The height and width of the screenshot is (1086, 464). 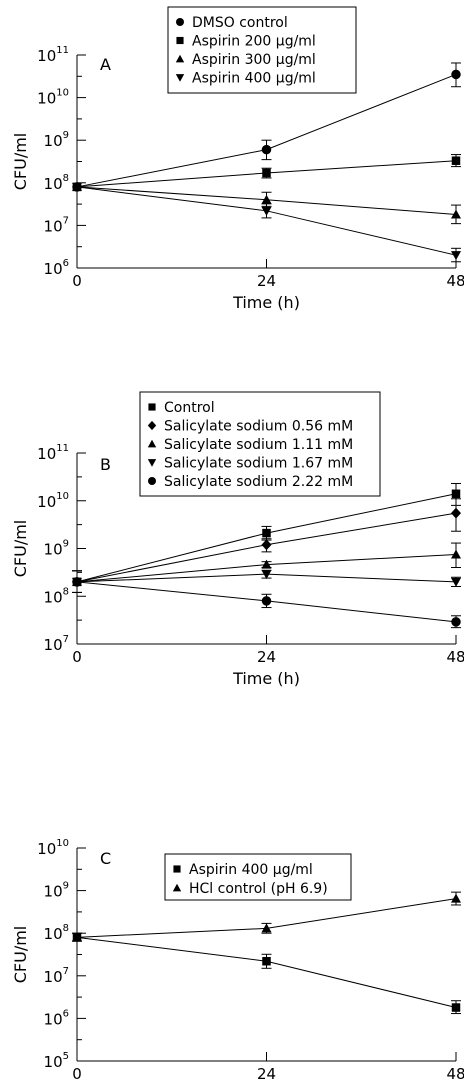 I want to click on legend-label: Salicylate sodium 1.67 mM, so click(x=258, y=464).